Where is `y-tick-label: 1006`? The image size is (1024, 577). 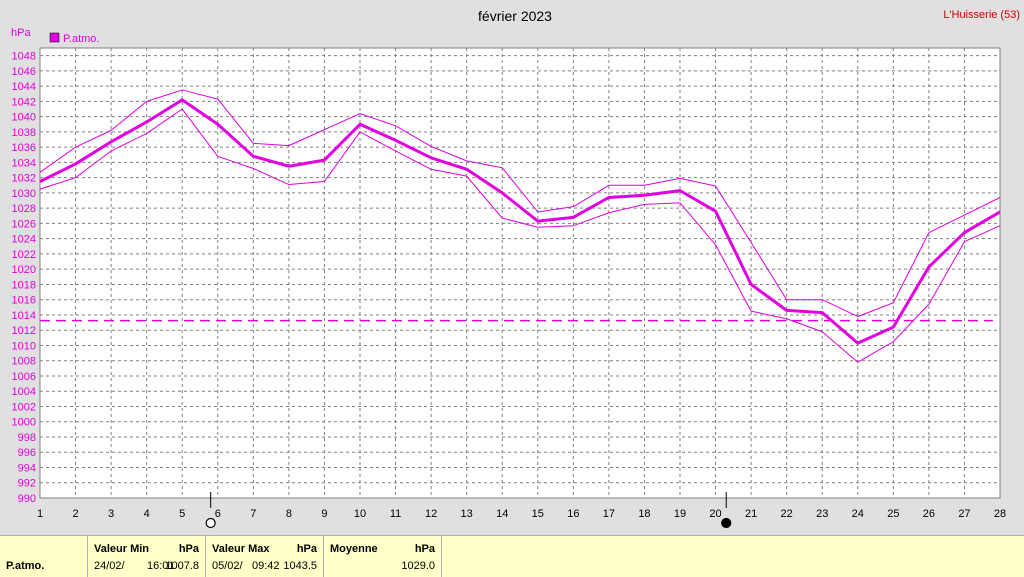 y-tick-label: 1006 is located at coordinates (24, 377).